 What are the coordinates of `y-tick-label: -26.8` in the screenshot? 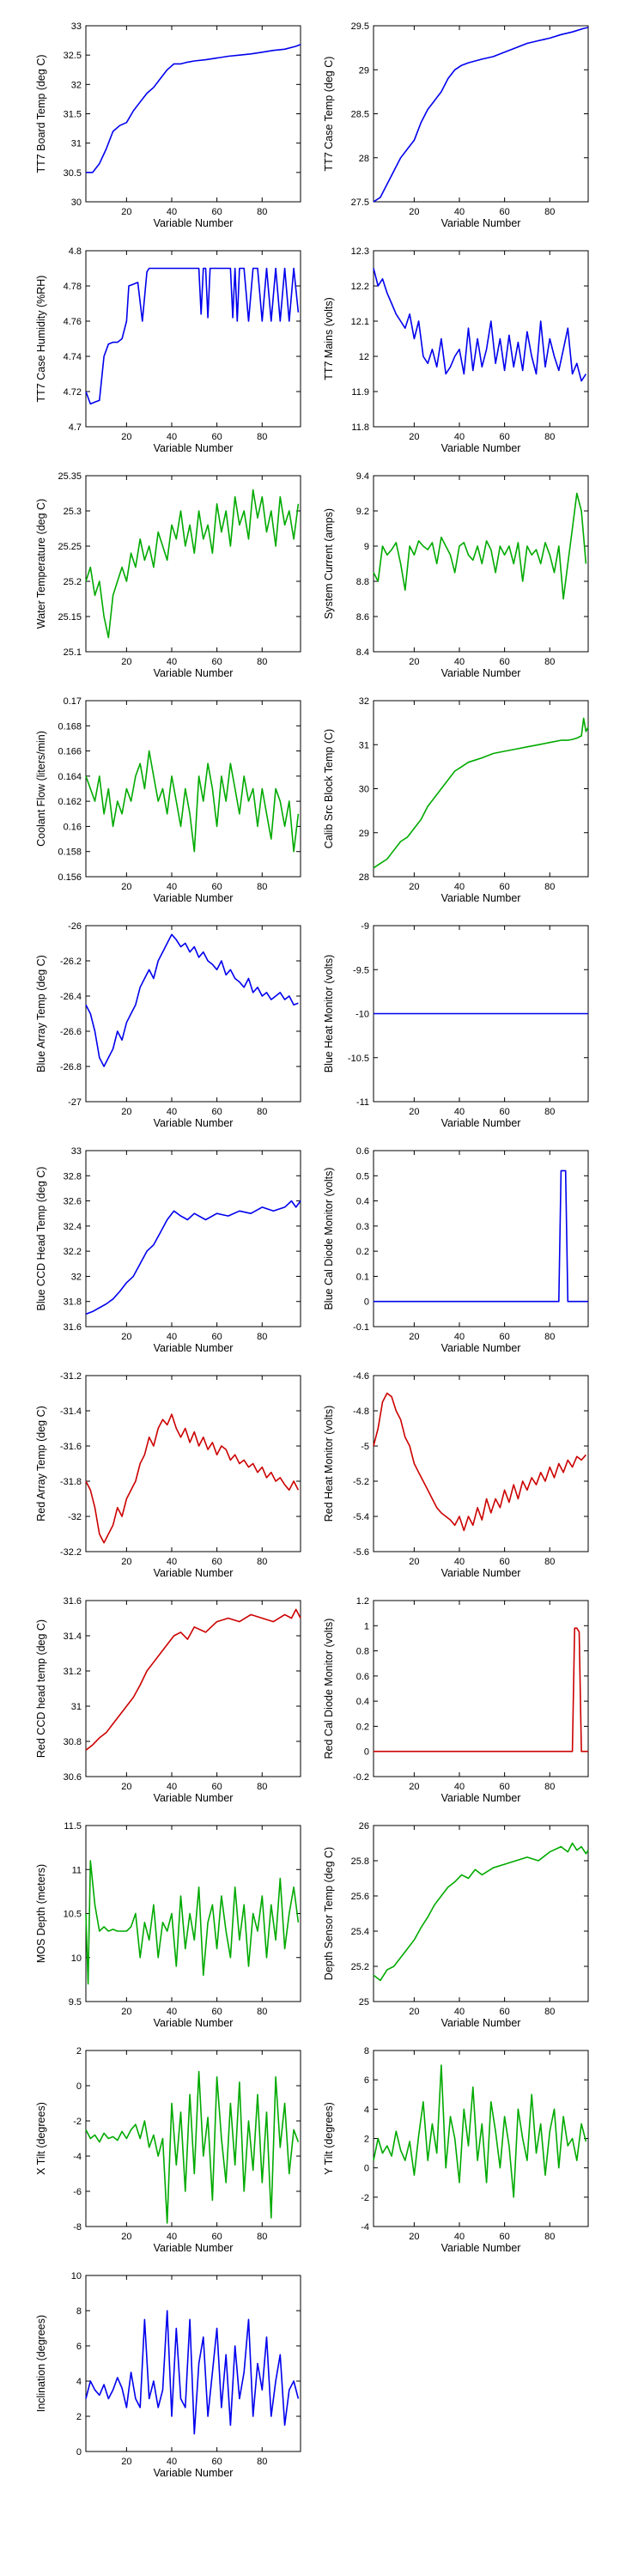 It's located at (71, 1067).